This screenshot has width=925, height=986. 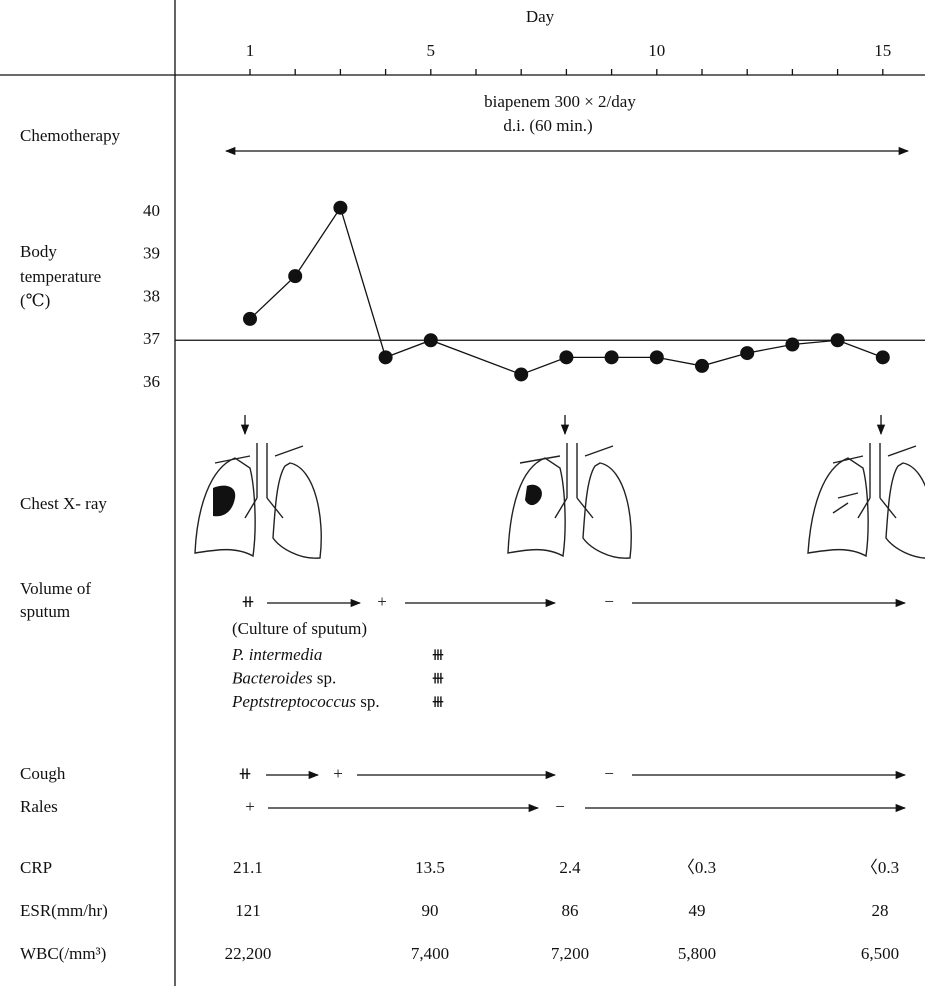 What do you see at coordinates (563, 425) in the screenshot?
I see `xray-arrows` at bounding box center [563, 425].